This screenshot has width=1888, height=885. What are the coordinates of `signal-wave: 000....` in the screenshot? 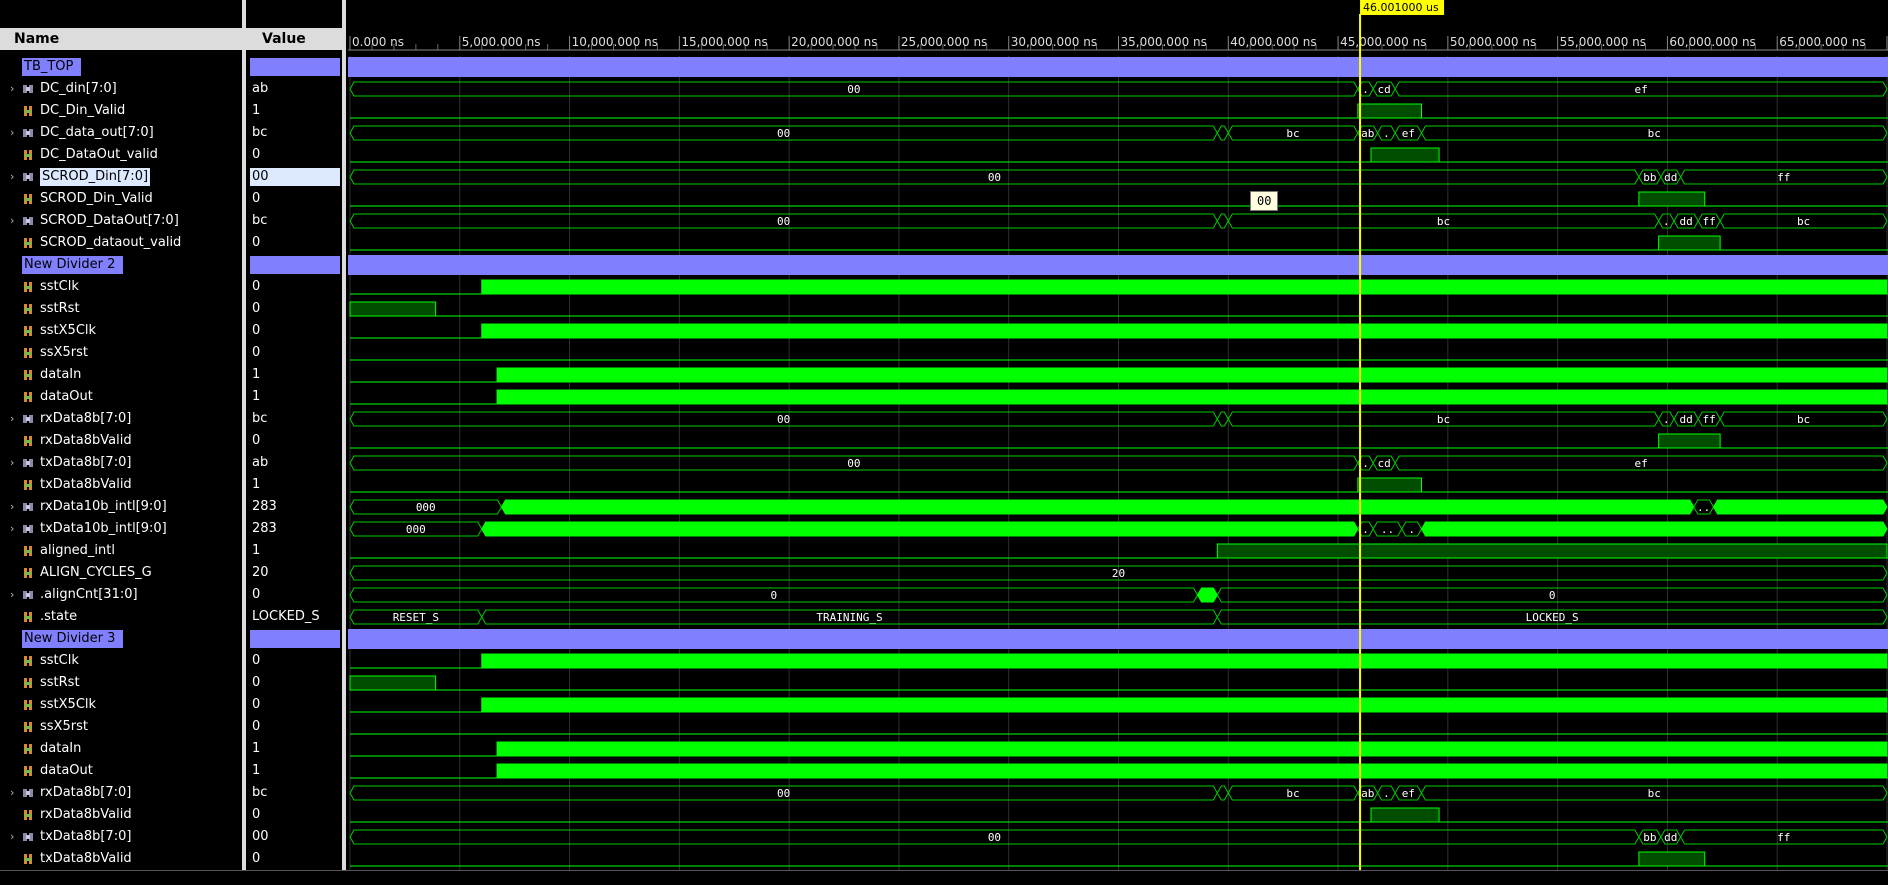 It's located at (1118, 529).